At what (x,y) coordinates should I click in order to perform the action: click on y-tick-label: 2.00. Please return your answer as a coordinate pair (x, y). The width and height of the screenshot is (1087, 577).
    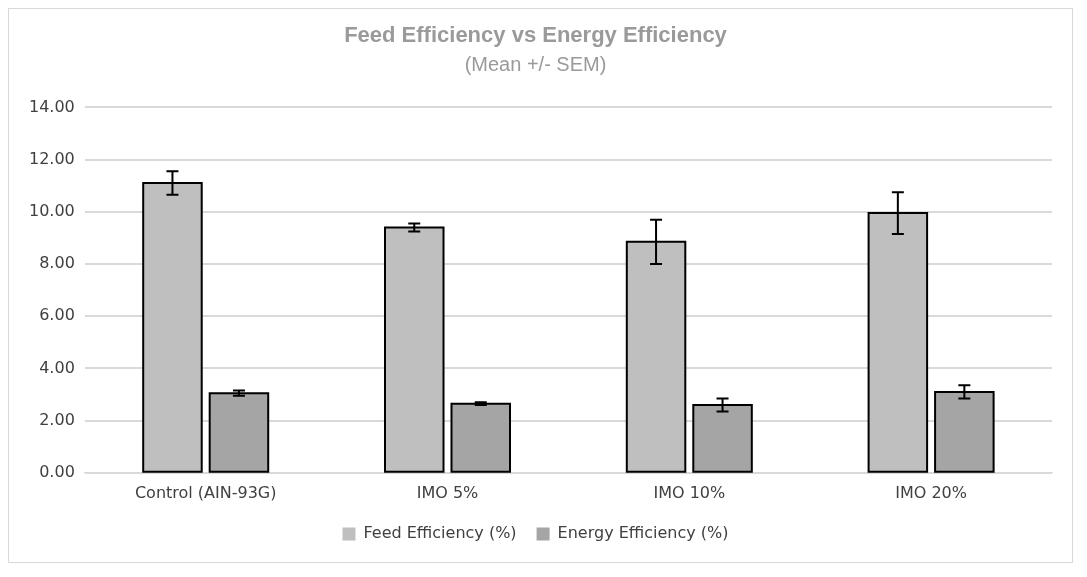
    Looking at the image, I should click on (57, 419).